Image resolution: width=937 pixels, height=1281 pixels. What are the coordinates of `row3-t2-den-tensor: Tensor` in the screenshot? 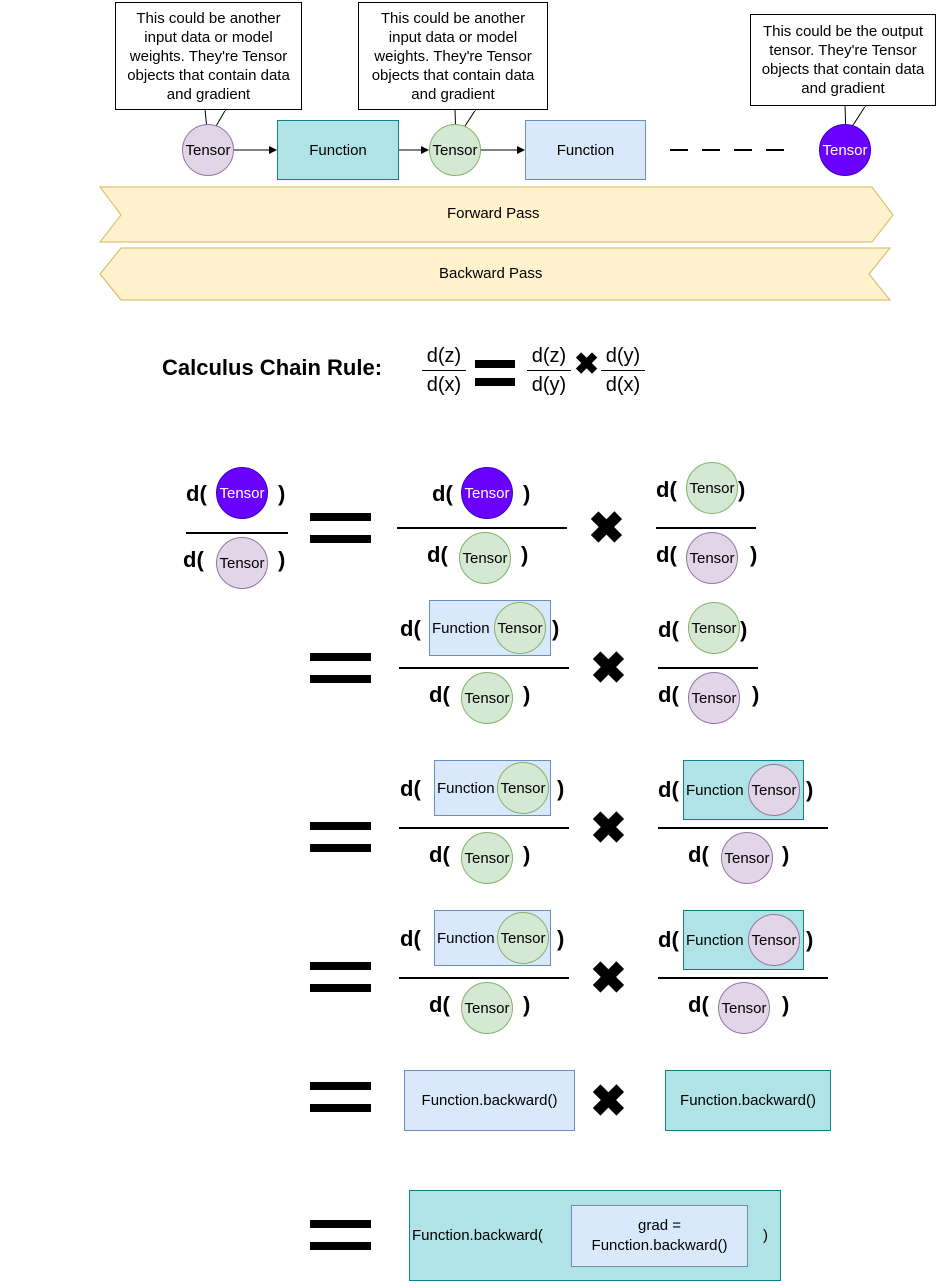 It's located at (747, 858).